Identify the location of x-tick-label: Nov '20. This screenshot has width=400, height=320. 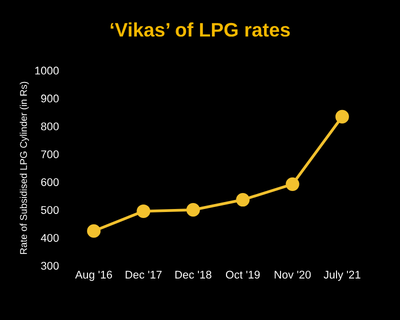
(292, 274).